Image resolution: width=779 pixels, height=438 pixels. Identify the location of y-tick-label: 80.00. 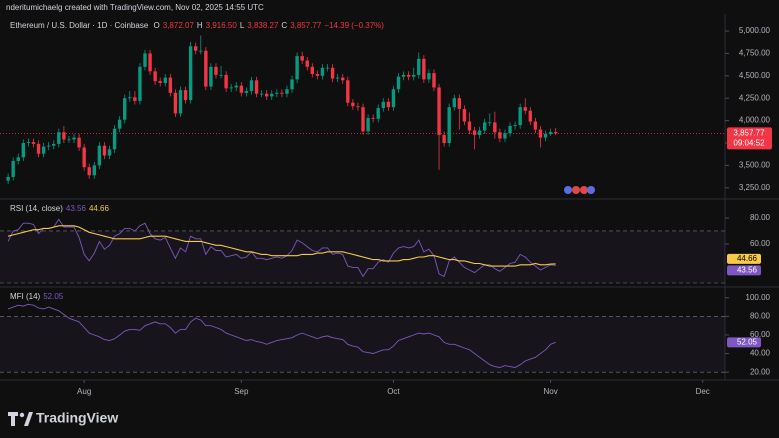
(760, 217).